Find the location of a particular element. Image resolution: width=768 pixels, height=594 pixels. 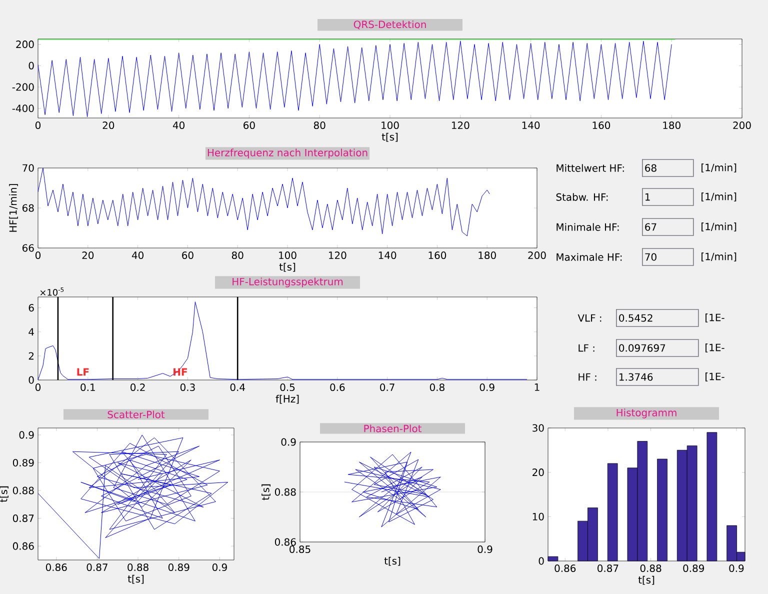

y-tick-label: 200 is located at coordinates (25, 44).